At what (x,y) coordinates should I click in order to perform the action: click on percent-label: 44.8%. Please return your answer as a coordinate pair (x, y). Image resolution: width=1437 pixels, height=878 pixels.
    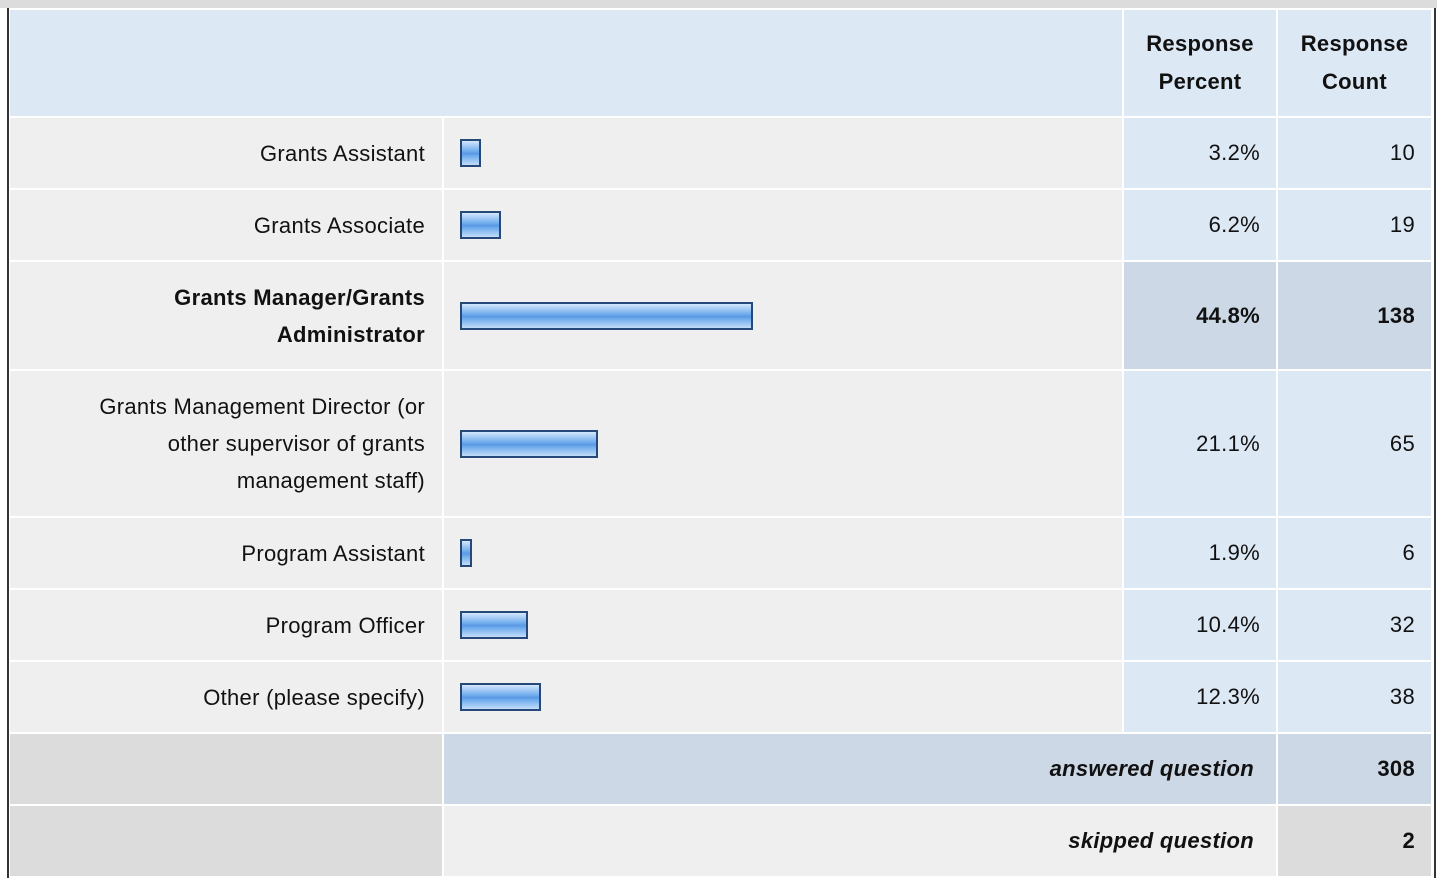
    Looking at the image, I should click on (1200, 315).